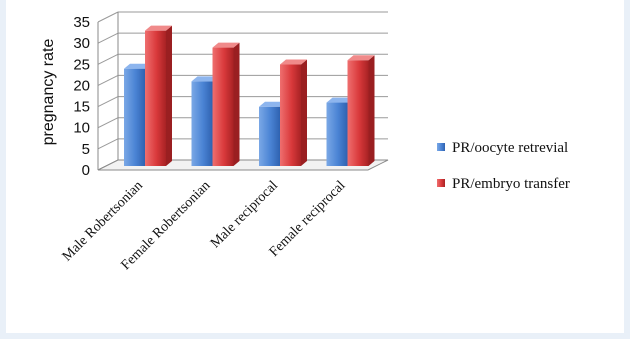 Image resolution: width=630 pixels, height=339 pixels. Describe the element at coordinates (503, 166) in the screenshot. I see `legend: PR/oocyte retrevial PR/embryo transfer` at that location.